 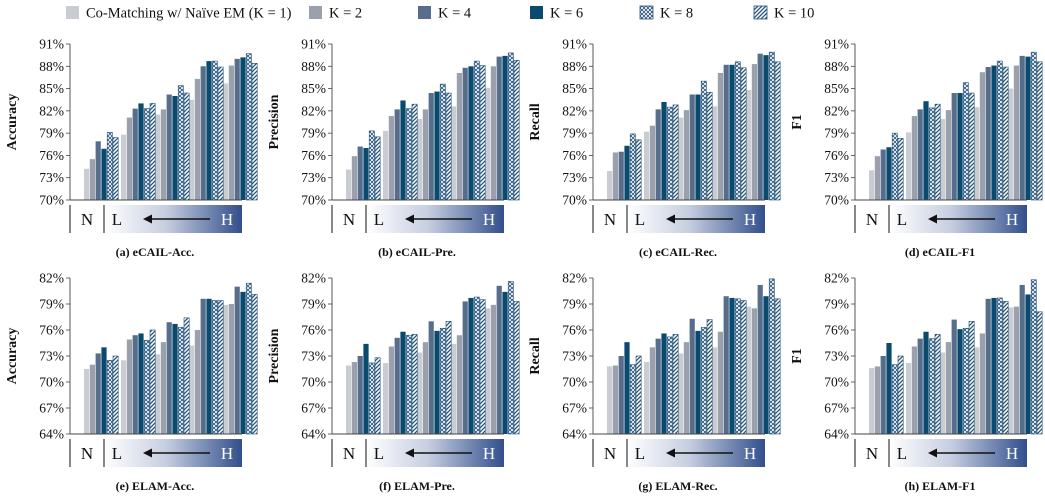 I want to click on chart-panel: 64% 67% 70% 73% 76% 79% 82% F1 N L H, so click(x=916, y=369).